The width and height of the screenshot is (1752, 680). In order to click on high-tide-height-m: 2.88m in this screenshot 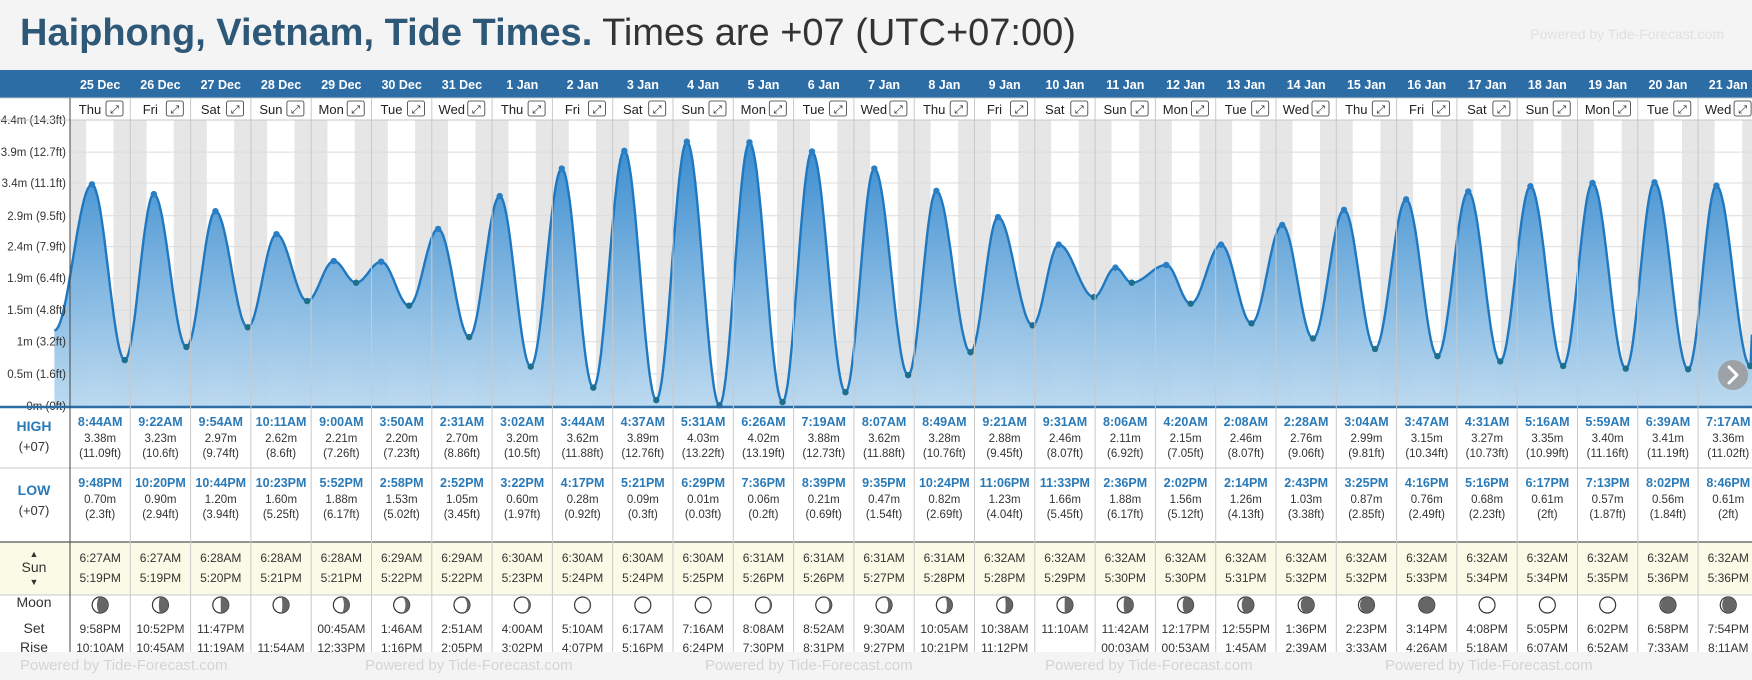, I will do `click(1005, 439)`.